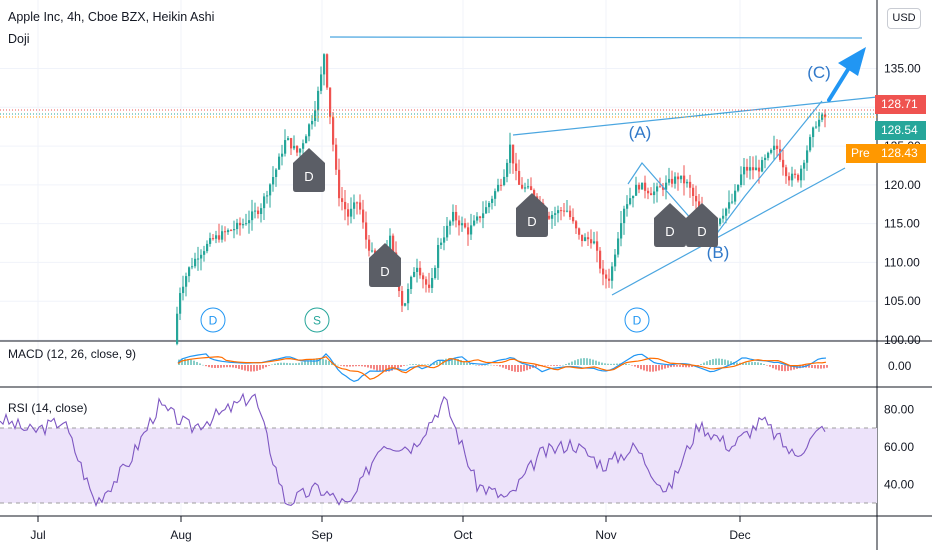 The height and width of the screenshot is (550, 932). What do you see at coordinates (72, 354) in the screenshot?
I see `macd-legend: MACD (12, 26, close, 9)` at bounding box center [72, 354].